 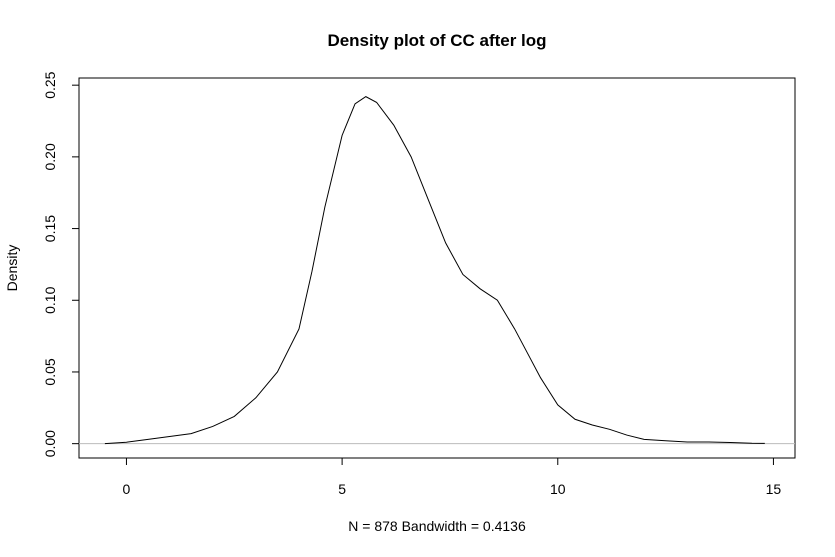 What do you see at coordinates (558, 489) in the screenshot?
I see `x-tick-label: 10` at bounding box center [558, 489].